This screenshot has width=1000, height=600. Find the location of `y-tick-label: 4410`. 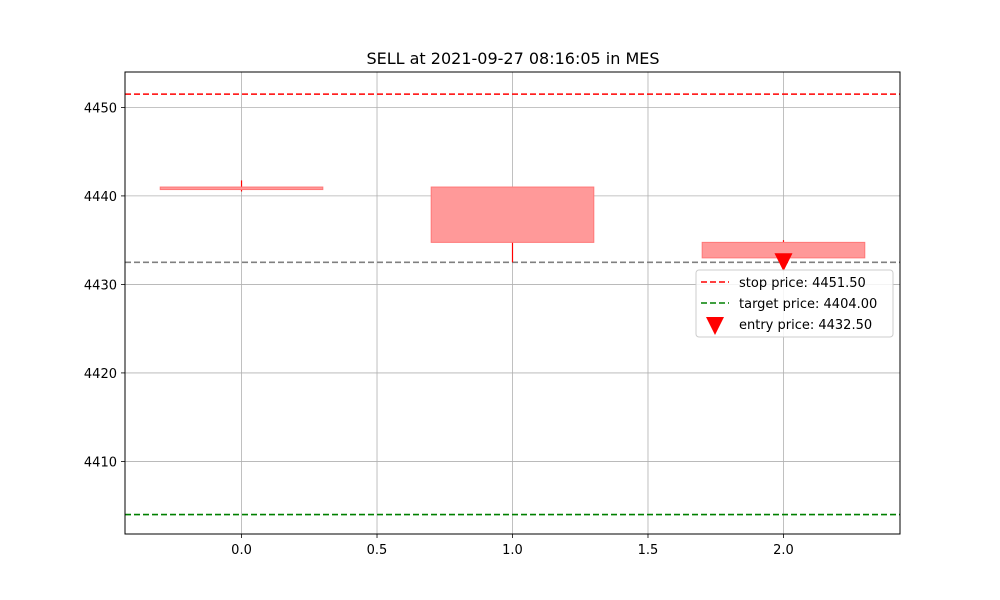

y-tick-label: 4410 is located at coordinates (100, 462).